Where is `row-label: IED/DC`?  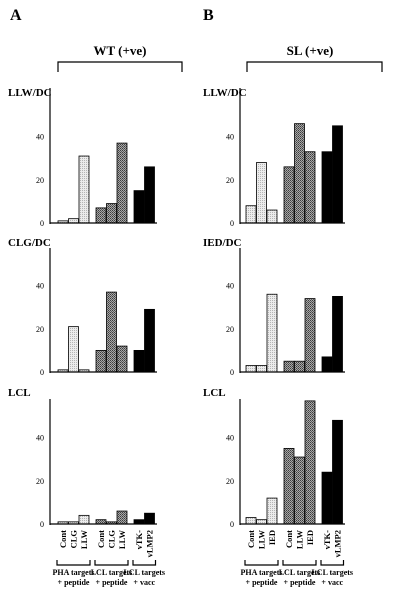 row-label: IED/DC is located at coordinates (222, 243).